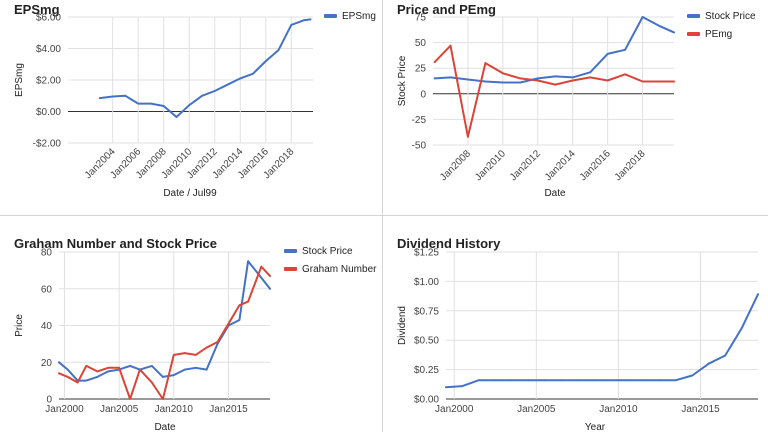 Image resolution: width=768 pixels, height=432 pixels. What do you see at coordinates (446, 9) in the screenshot?
I see `chart-title: Price and PEmg` at bounding box center [446, 9].